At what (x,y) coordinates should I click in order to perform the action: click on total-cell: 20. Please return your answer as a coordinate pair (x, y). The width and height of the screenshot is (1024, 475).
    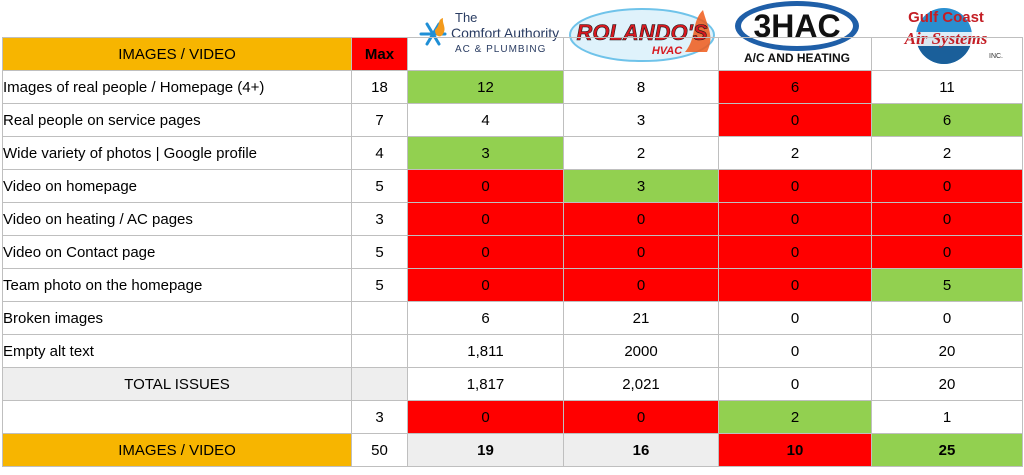
    Looking at the image, I should click on (947, 384).